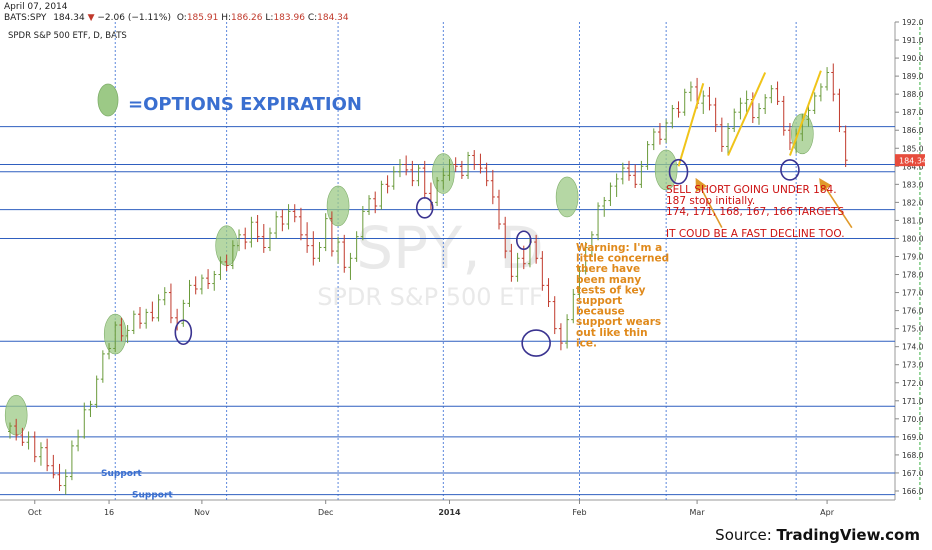 The width and height of the screenshot is (932, 550). What do you see at coordinates (612, 333) in the screenshot?
I see `warning-line: out like thin` at bounding box center [612, 333].